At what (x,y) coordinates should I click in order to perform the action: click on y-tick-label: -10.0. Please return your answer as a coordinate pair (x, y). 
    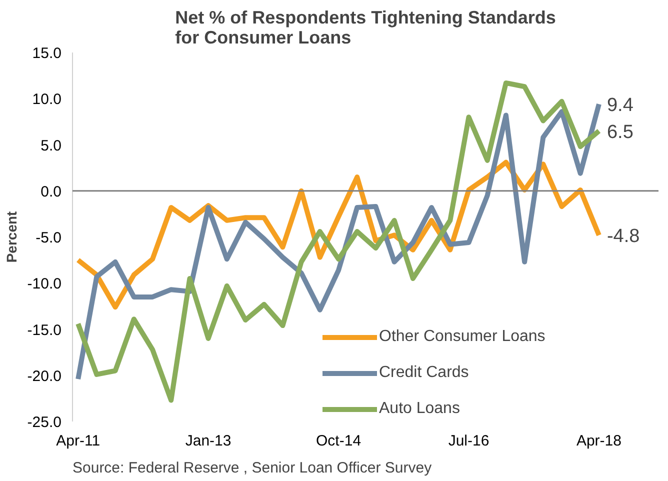
    Looking at the image, I should click on (44, 284).